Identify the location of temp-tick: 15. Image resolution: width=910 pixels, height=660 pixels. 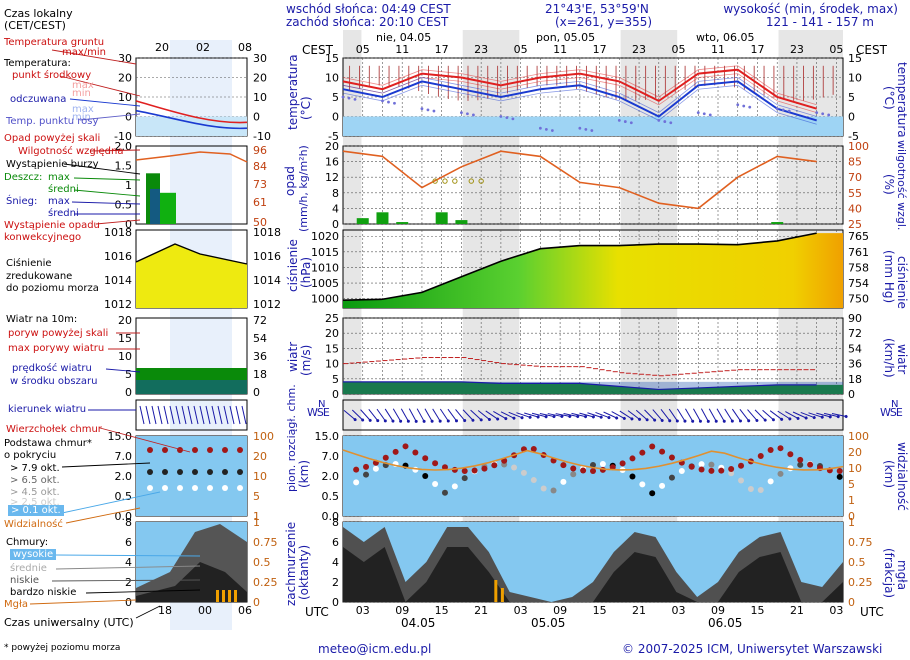
(332, 58).